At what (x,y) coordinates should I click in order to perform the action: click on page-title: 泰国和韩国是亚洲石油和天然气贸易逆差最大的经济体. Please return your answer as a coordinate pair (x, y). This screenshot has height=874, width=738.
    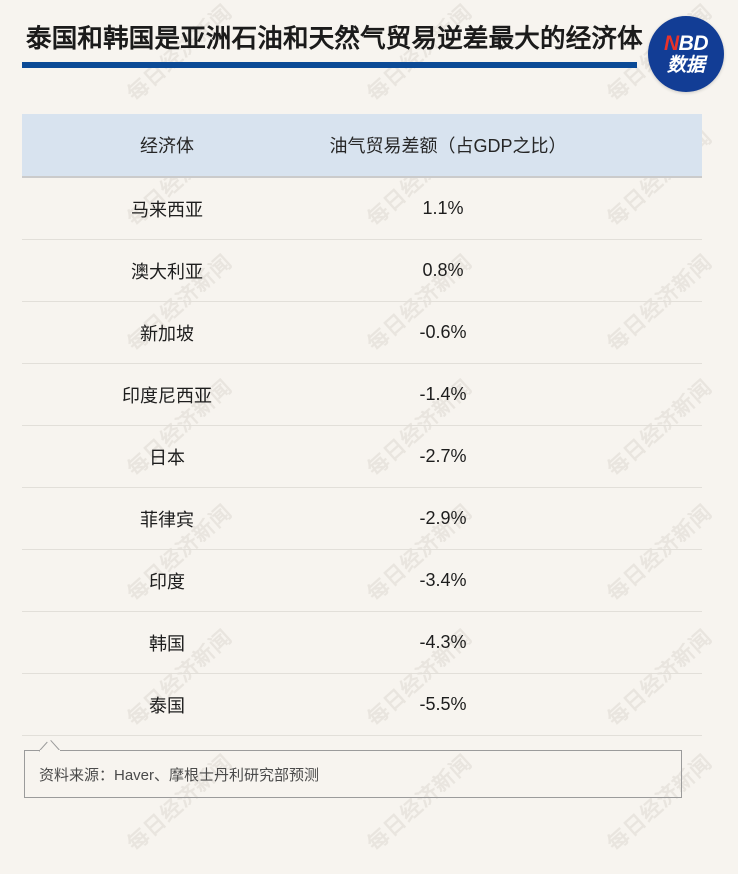
    Looking at the image, I should click on (334, 39).